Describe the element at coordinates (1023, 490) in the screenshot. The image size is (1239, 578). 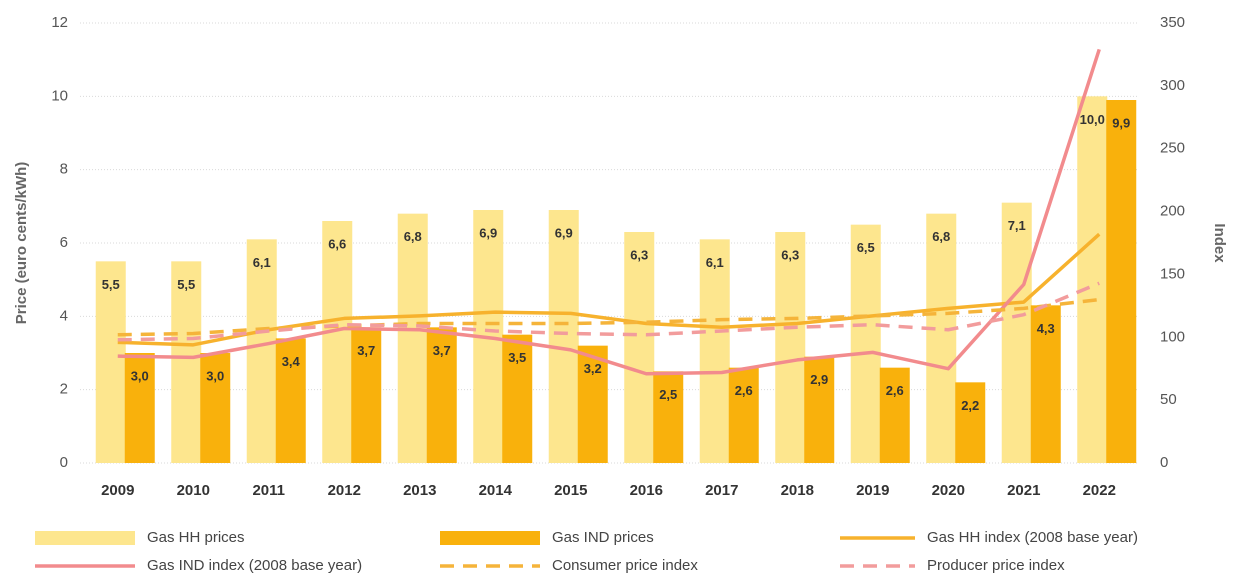
I see `x-tick-label: 2021` at that location.